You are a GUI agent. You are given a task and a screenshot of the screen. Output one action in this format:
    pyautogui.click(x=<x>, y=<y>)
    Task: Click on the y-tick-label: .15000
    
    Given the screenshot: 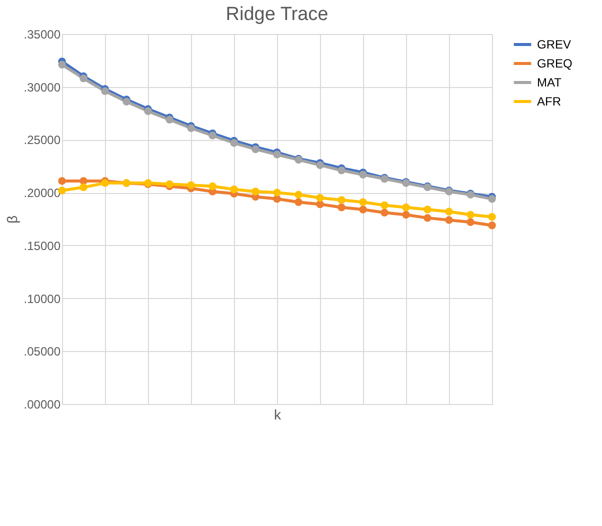 What is the action you would take?
    pyautogui.click(x=42, y=245)
    